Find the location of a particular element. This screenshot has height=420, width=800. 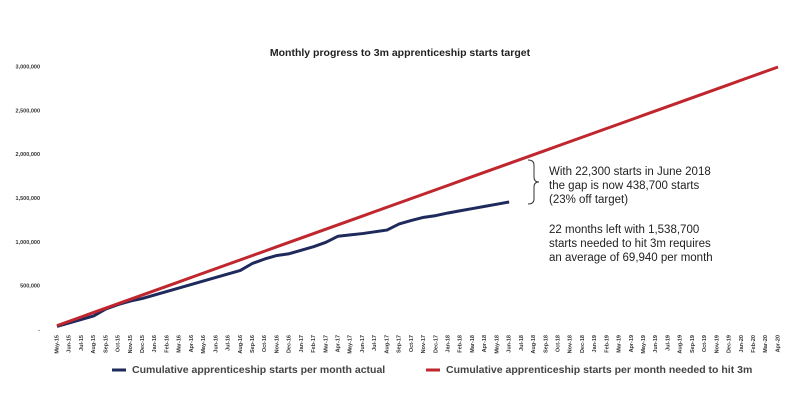

annotation: (23% off target) is located at coordinates (588, 200).